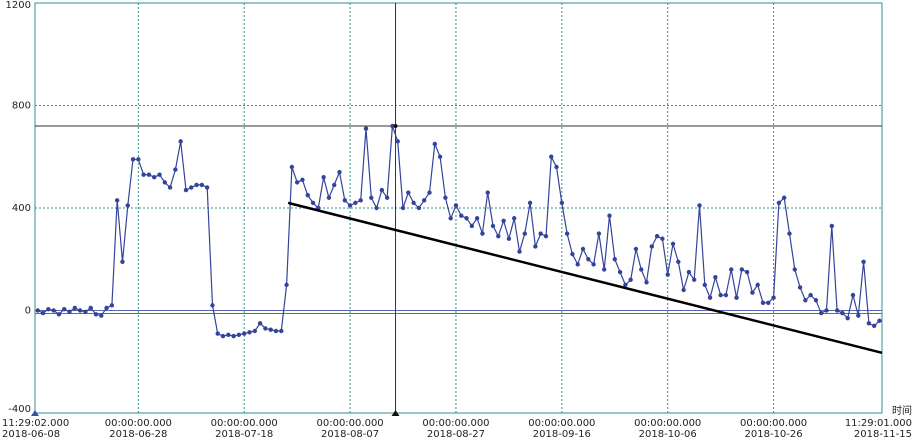  Describe the element at coordinates (350, 434) in the screenshot. I see `x-tick-label: 2018-08-07` at that location.